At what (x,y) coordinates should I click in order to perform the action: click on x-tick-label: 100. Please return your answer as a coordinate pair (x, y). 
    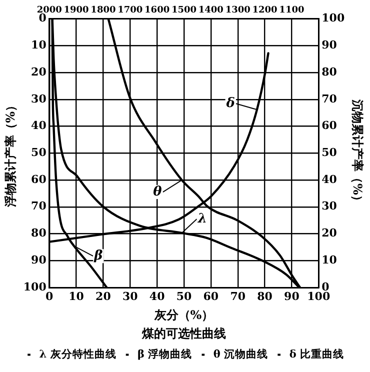
    Looking at the image, I should click on (318, 296).